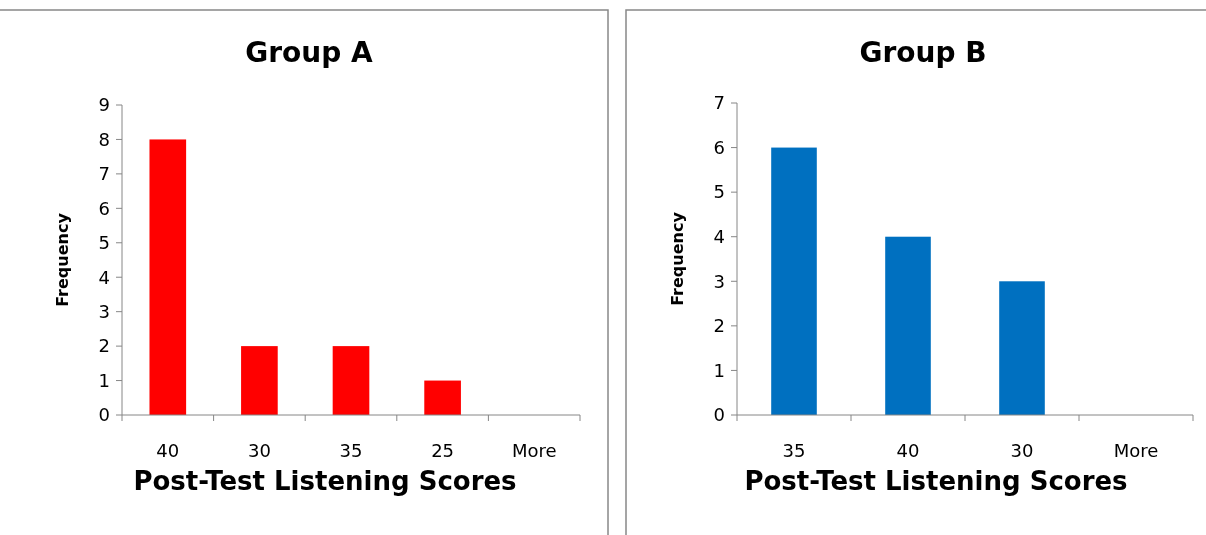 Image resolution: width=1206 pixels, height=535 pixels. Describe the element at coordinates (923, 52) in the screenshot. I see `chart-title: Group B` at that location.